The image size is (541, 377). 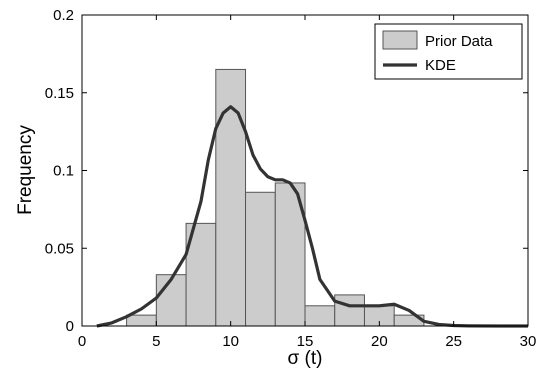 I want to click on y-tick-label: 0.2, so click(x=63, y=15).